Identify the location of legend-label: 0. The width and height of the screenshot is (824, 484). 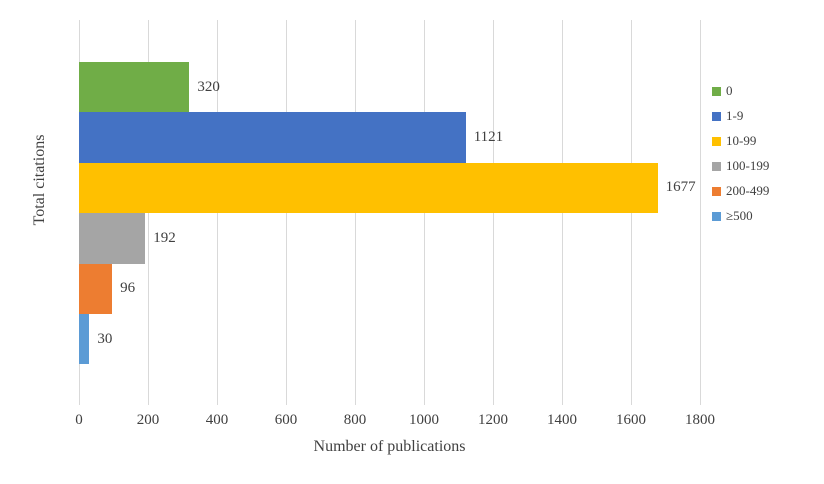
(729, 90).